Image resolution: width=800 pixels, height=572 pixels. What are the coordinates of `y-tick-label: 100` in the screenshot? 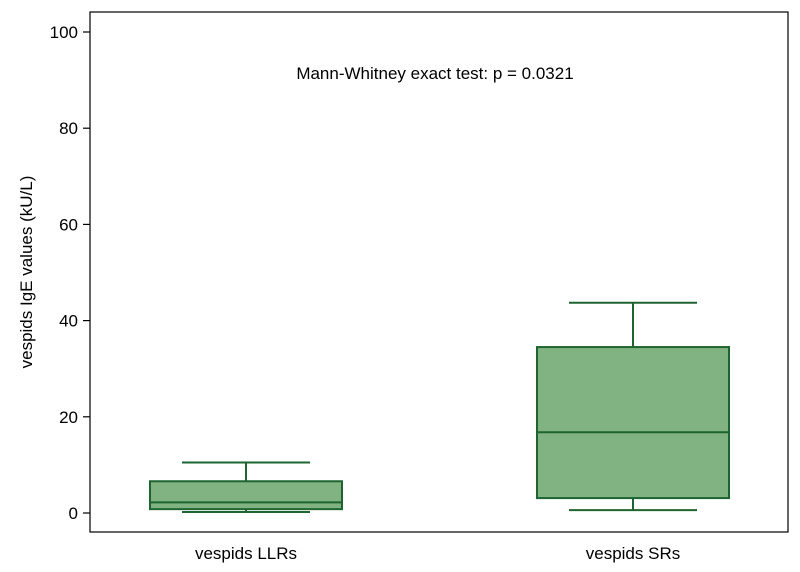 It's located at (64, 32).